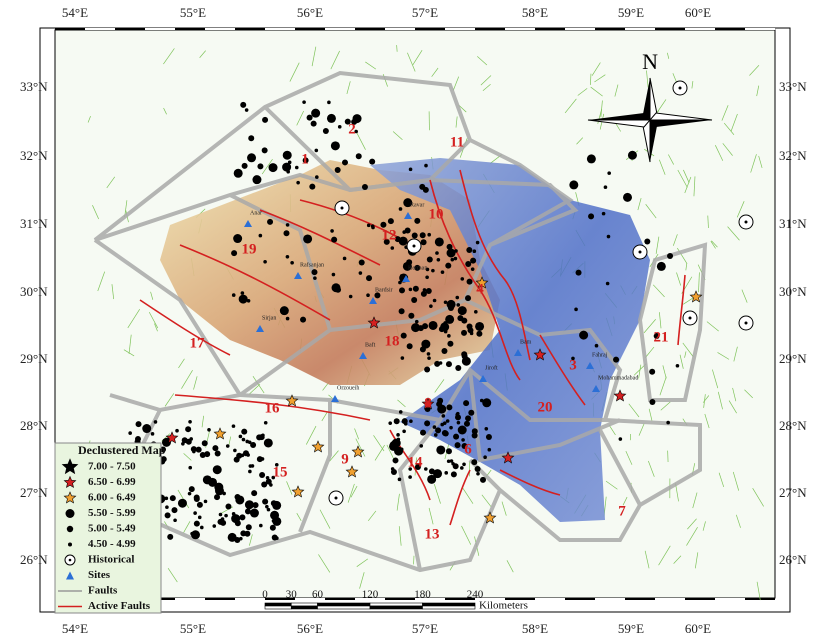  Describe the element at coordinates (256, 213) in the screenshot. I see `place-name: Anar` at that location.